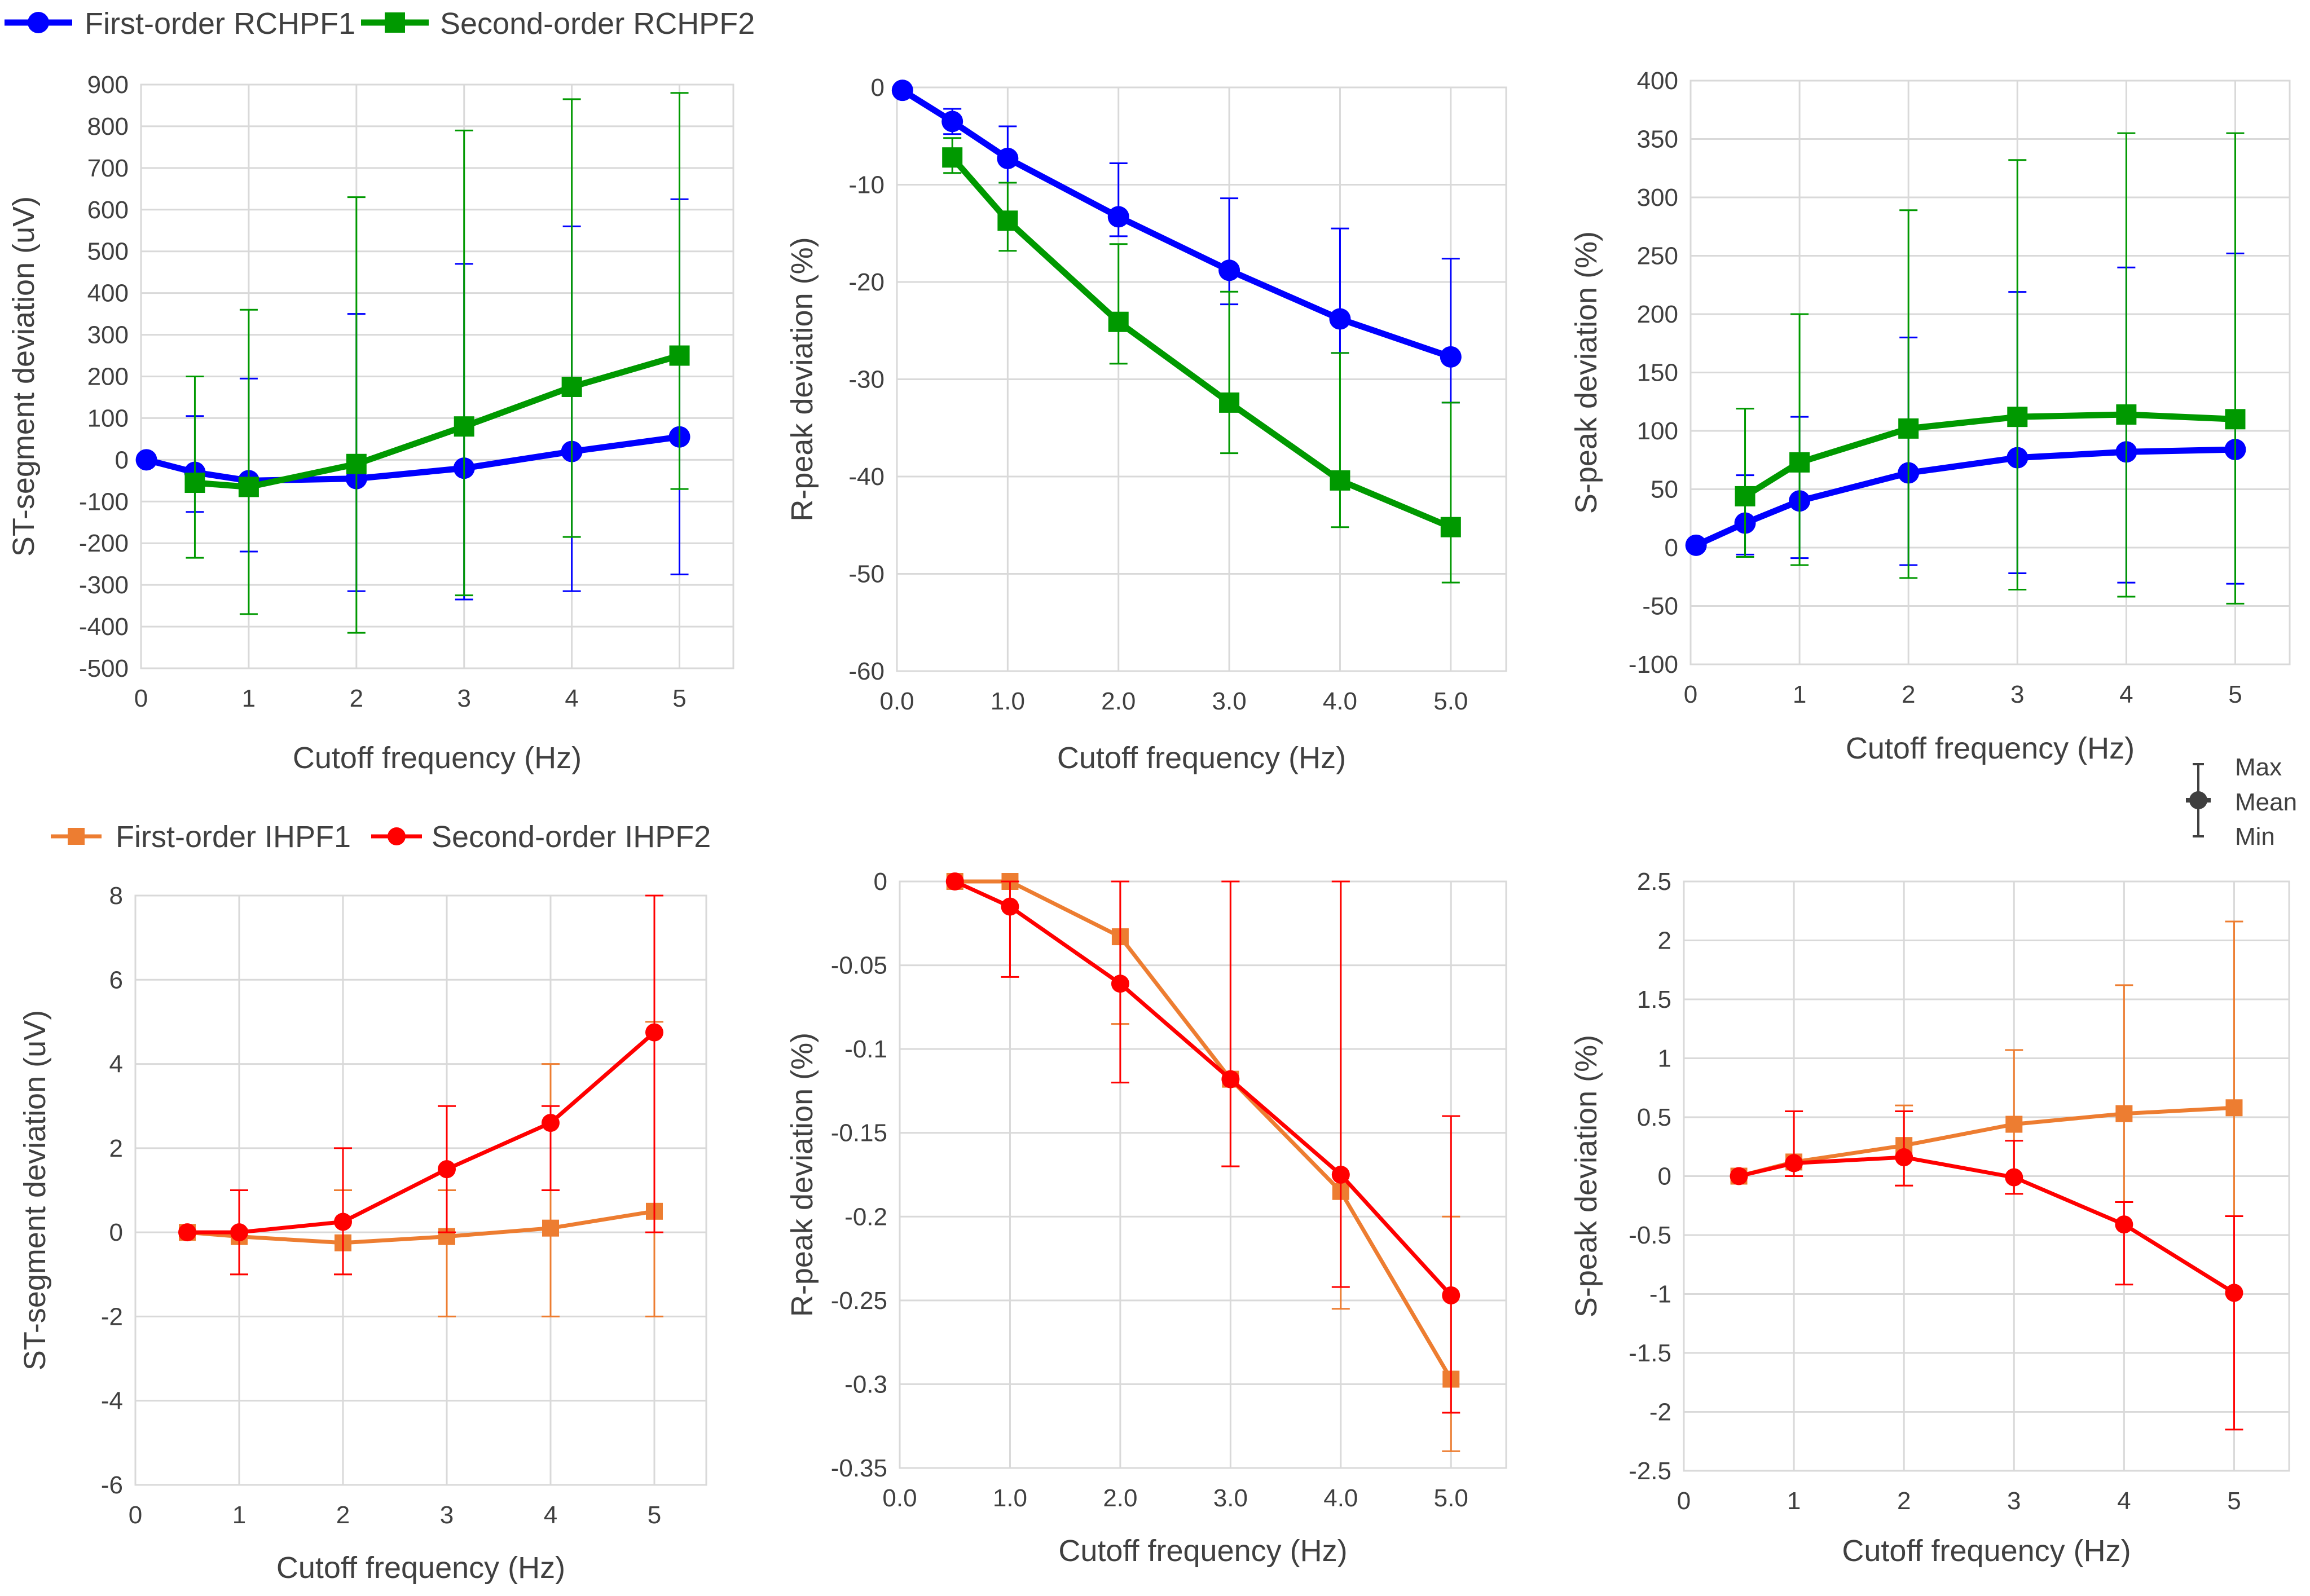 This screenshot has width=2310, height=1596. Describe the element at coordinates (112, 1485) in the screenshot. I see `y-tick-label: -6` at that location.